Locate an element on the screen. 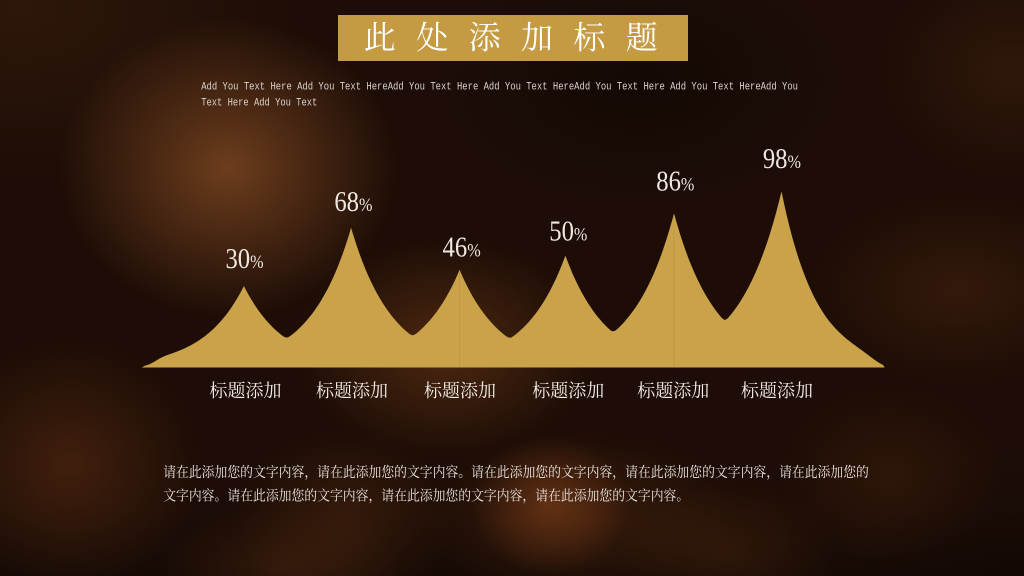 This screenshot has height=576, width=1024. svg-text: 50% is located at coordinates (568, 231).